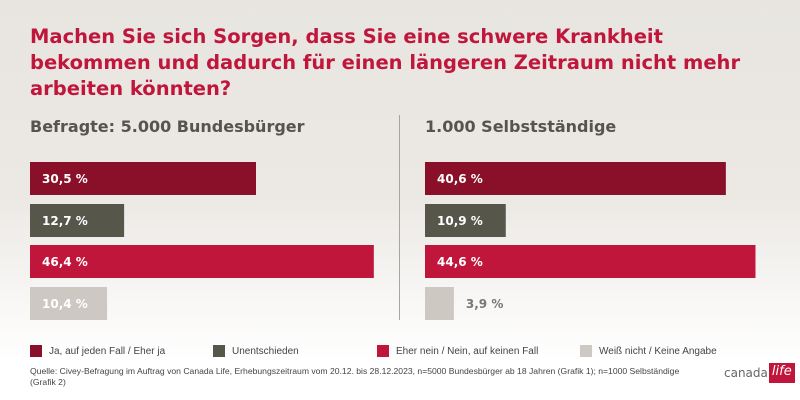 Image resolution: width=800 pixels, height=400 pixels. I want to click on legend-item-undecided: Unentschieden, so click(256, 351).